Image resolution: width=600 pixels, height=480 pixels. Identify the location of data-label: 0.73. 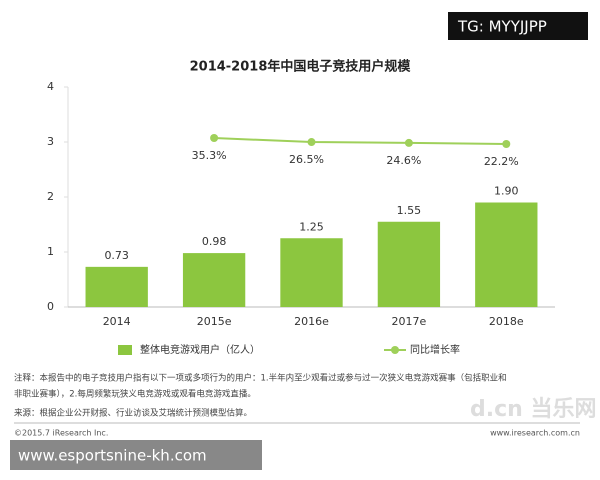
(116, 255).